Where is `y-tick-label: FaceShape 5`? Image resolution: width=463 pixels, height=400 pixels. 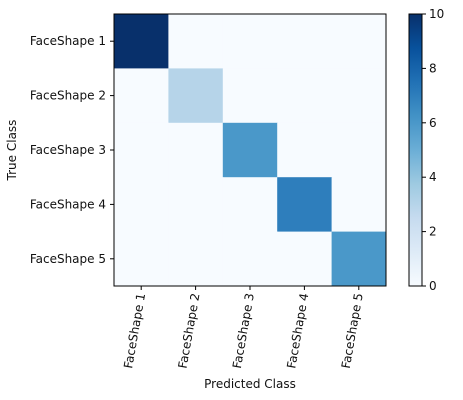 y-tick-label: FaceShape 5 is located at coordinates (68, 259).